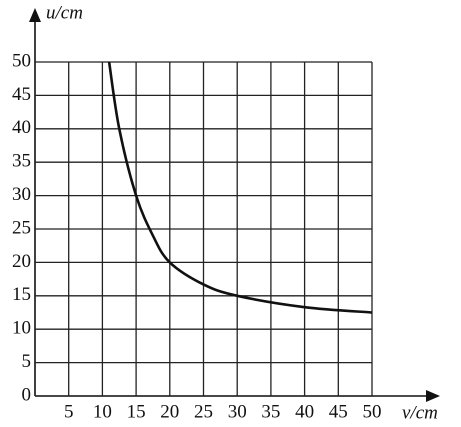  I want to click on x-axis-label: v/cm, so click(420, 412).